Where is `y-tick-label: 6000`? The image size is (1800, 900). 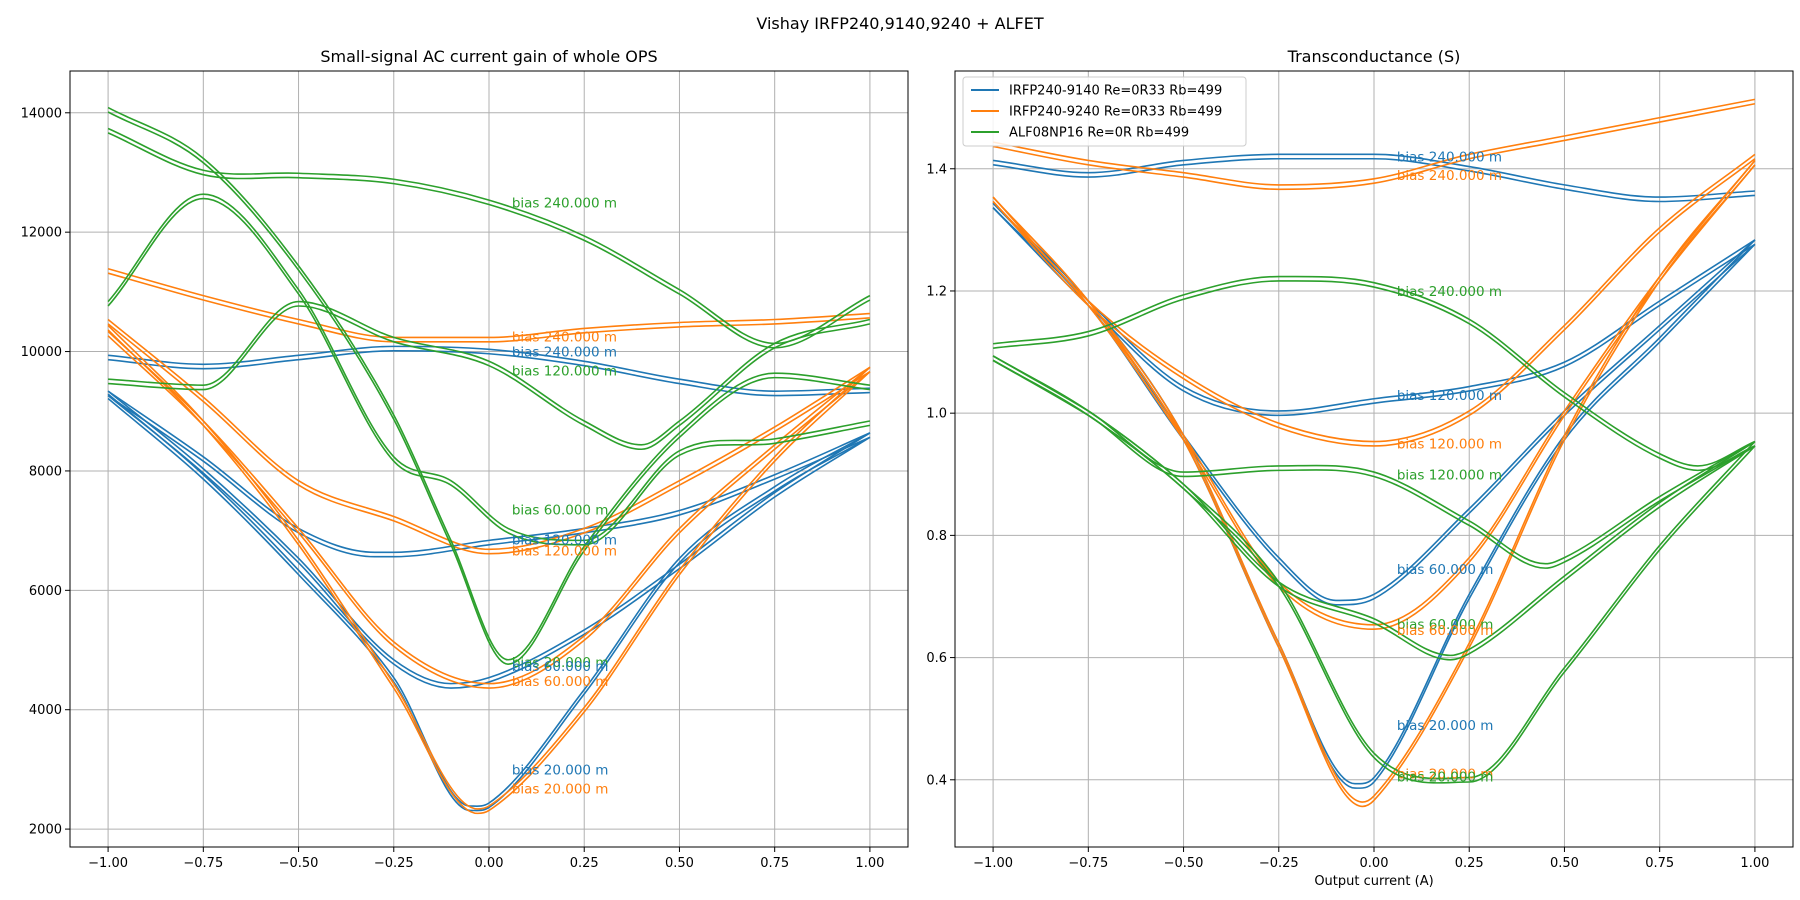 y-tick-label: 6000 is located at coordinates (45, 591).